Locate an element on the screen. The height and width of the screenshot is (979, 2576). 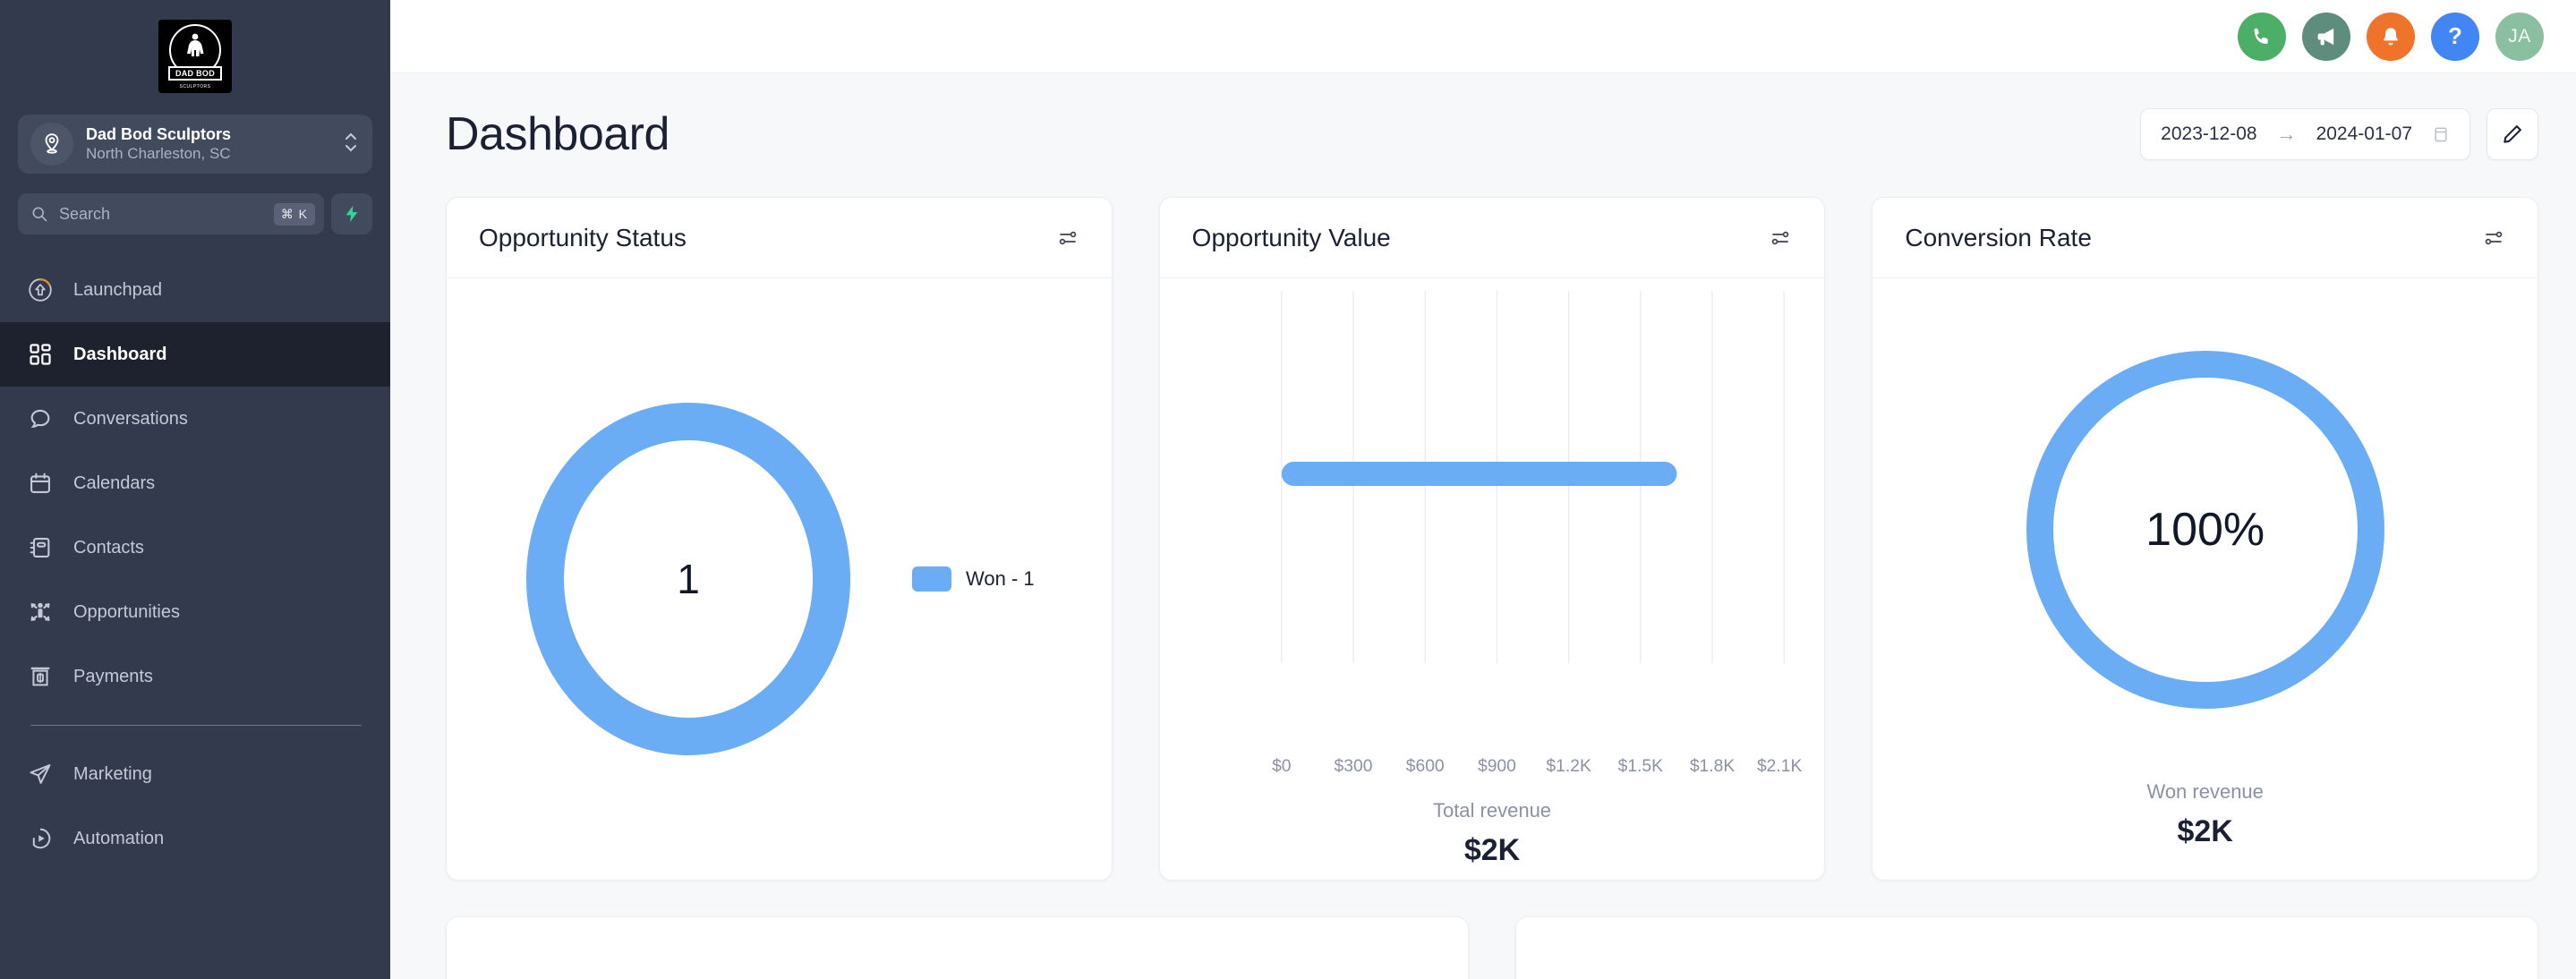
xtick-label: $1.5K is located at coordinates (1640, 766).